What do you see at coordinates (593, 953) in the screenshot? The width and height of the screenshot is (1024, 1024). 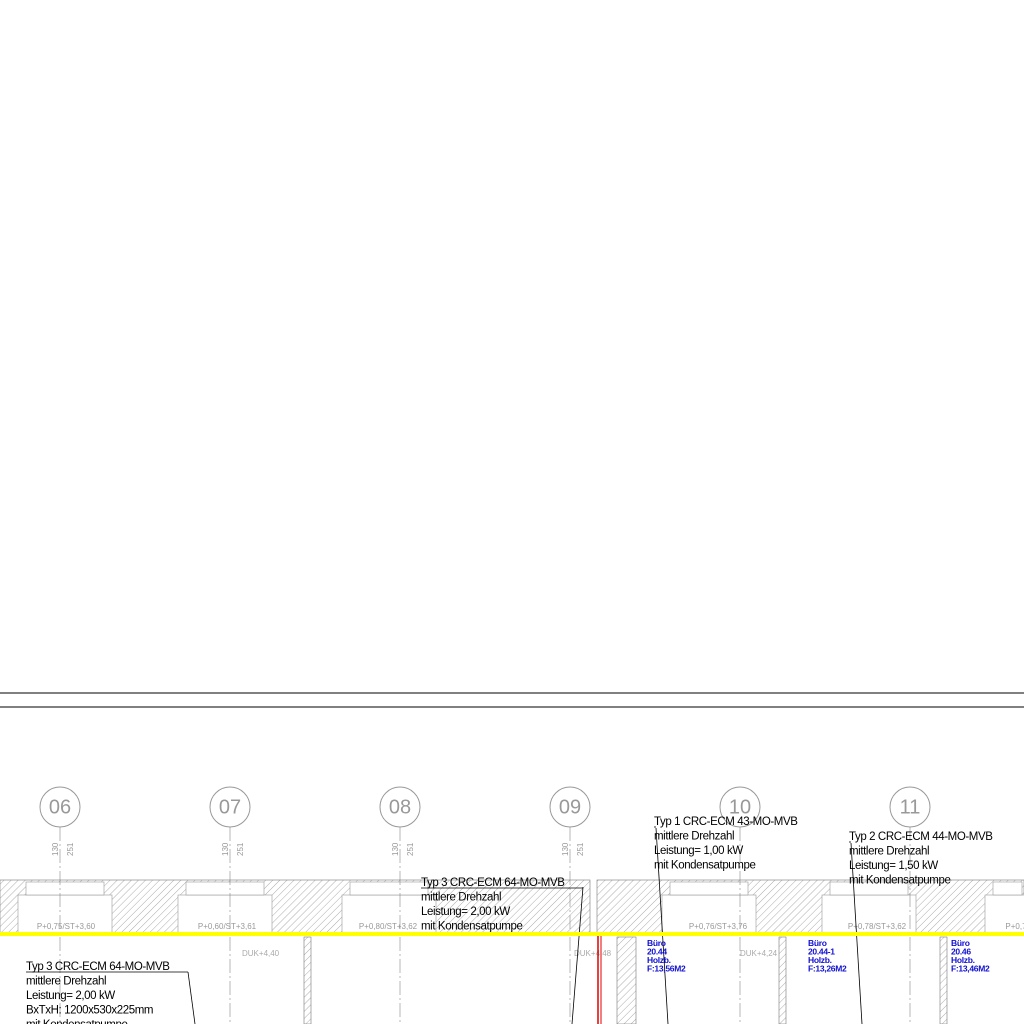 I see `duk-label: DUK+4,48` at bounding box center [593, 953].